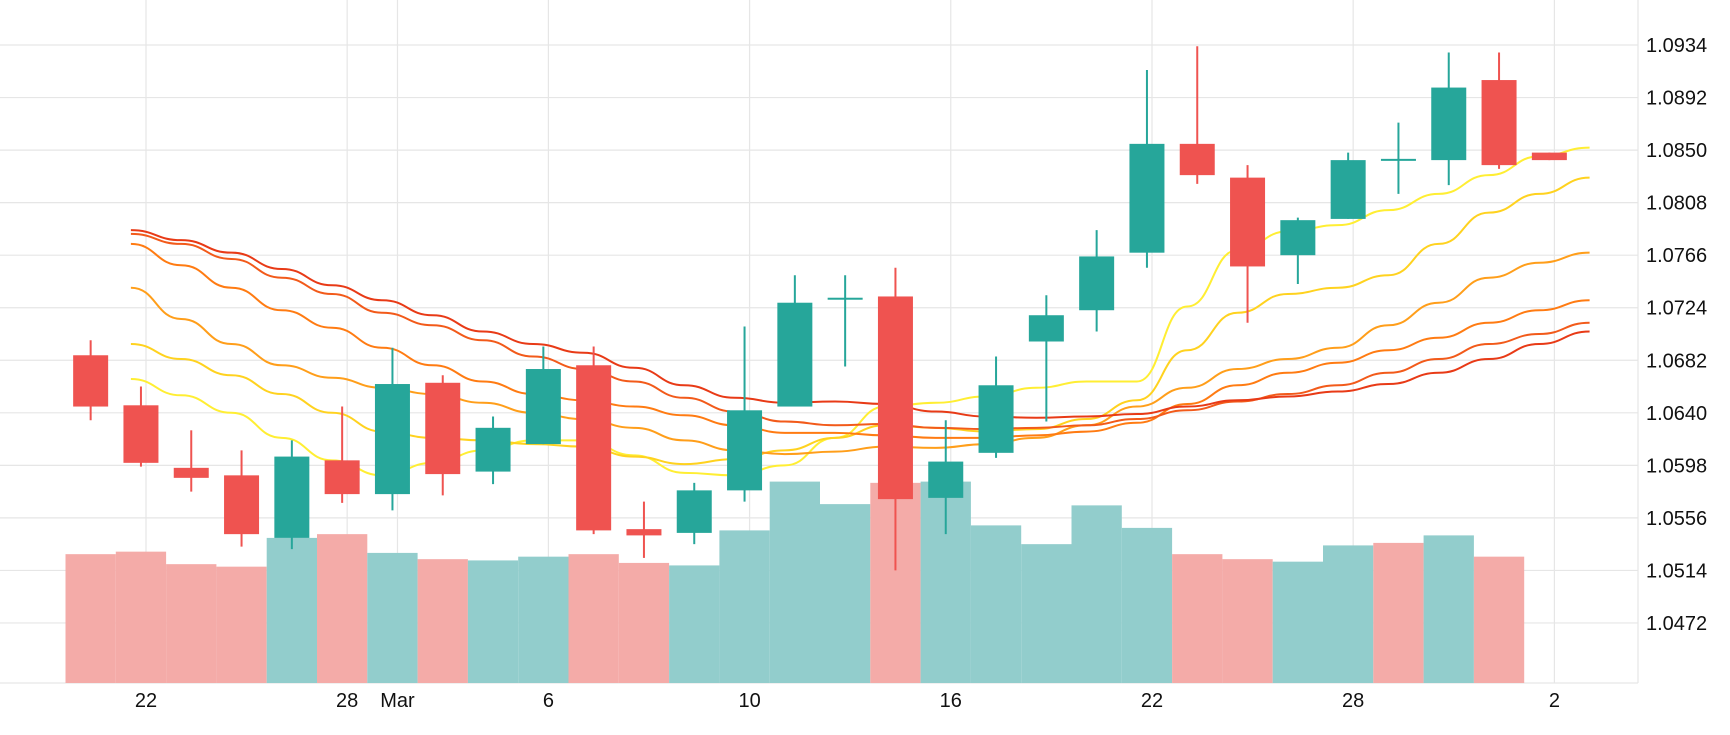 This screenshot has height=735, width=1730. Describe the element at coordinates (1676, 519) in the screenshot. I see `y-tick-label: 1.0556` at that location.